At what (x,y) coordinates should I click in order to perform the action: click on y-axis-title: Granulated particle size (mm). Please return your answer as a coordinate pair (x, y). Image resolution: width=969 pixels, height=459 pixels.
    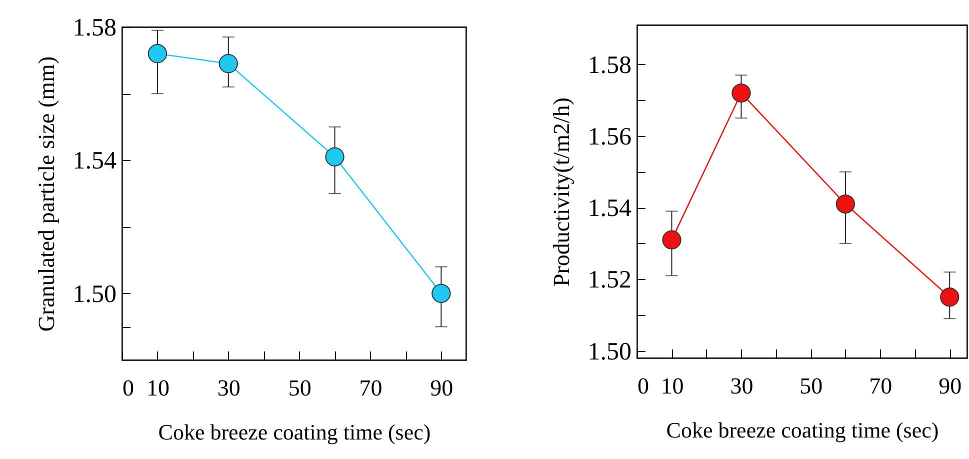
    Looking at the image, I should click on (46, 194).